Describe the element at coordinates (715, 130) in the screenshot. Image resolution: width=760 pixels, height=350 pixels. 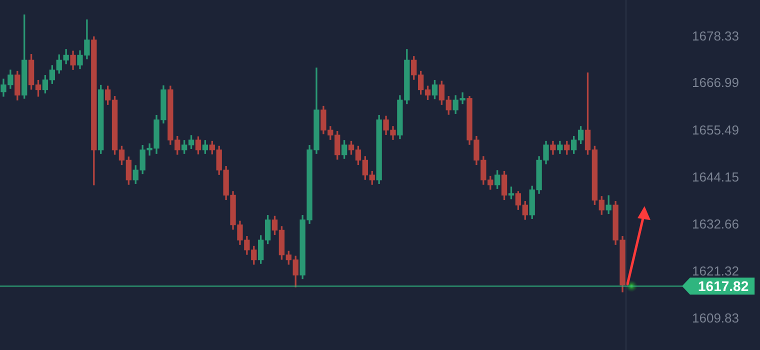
I see `y-tick-label: 1655.49` at that location.